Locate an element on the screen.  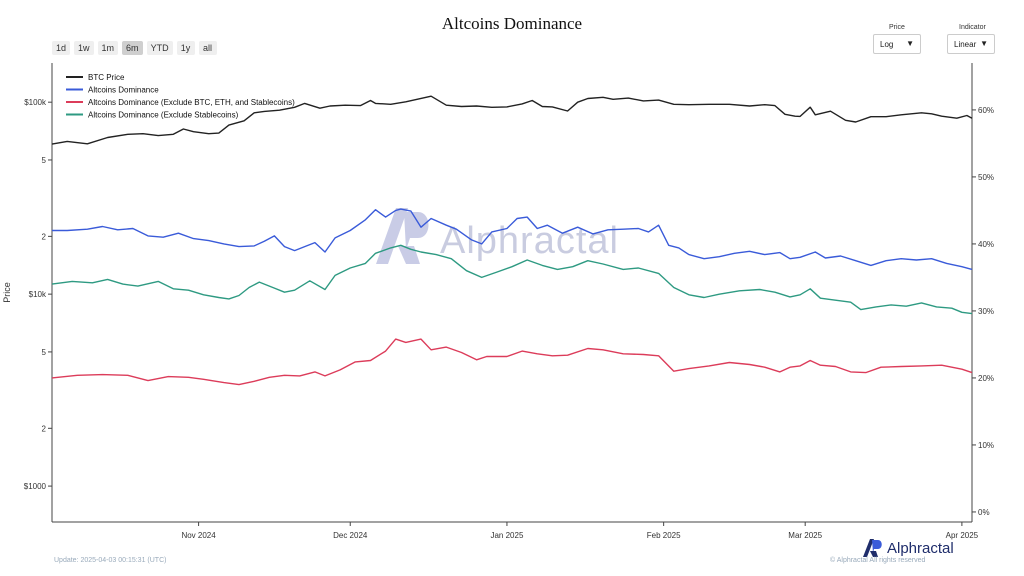
y-right-tick-label: 30% is located at coordinates (986, 311).